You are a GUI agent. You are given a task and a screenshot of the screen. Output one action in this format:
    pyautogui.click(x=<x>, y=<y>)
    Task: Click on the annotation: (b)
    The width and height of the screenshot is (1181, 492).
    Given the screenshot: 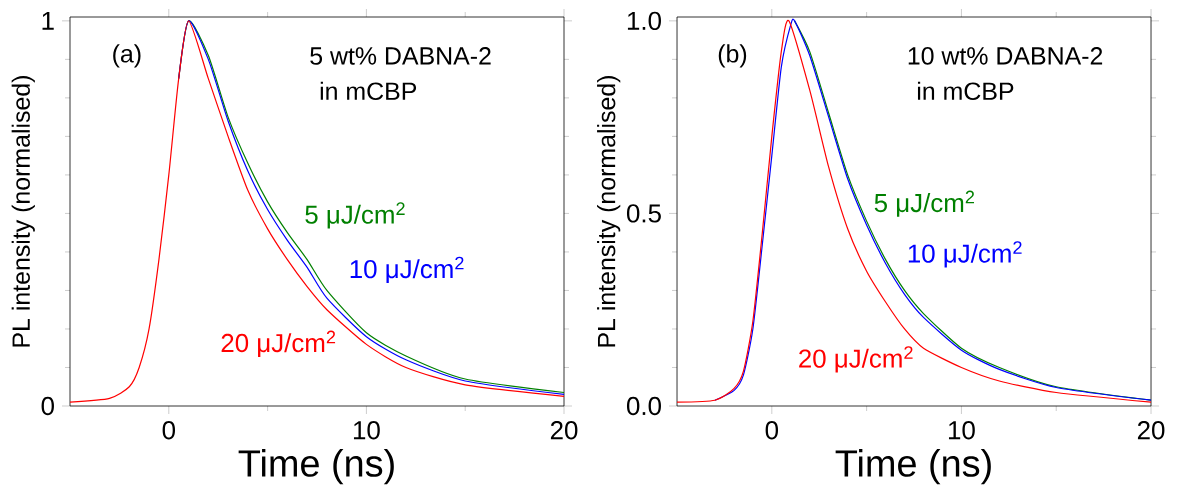 What is the action you would take?
    pyautogui.click(x=732, y=56)
    